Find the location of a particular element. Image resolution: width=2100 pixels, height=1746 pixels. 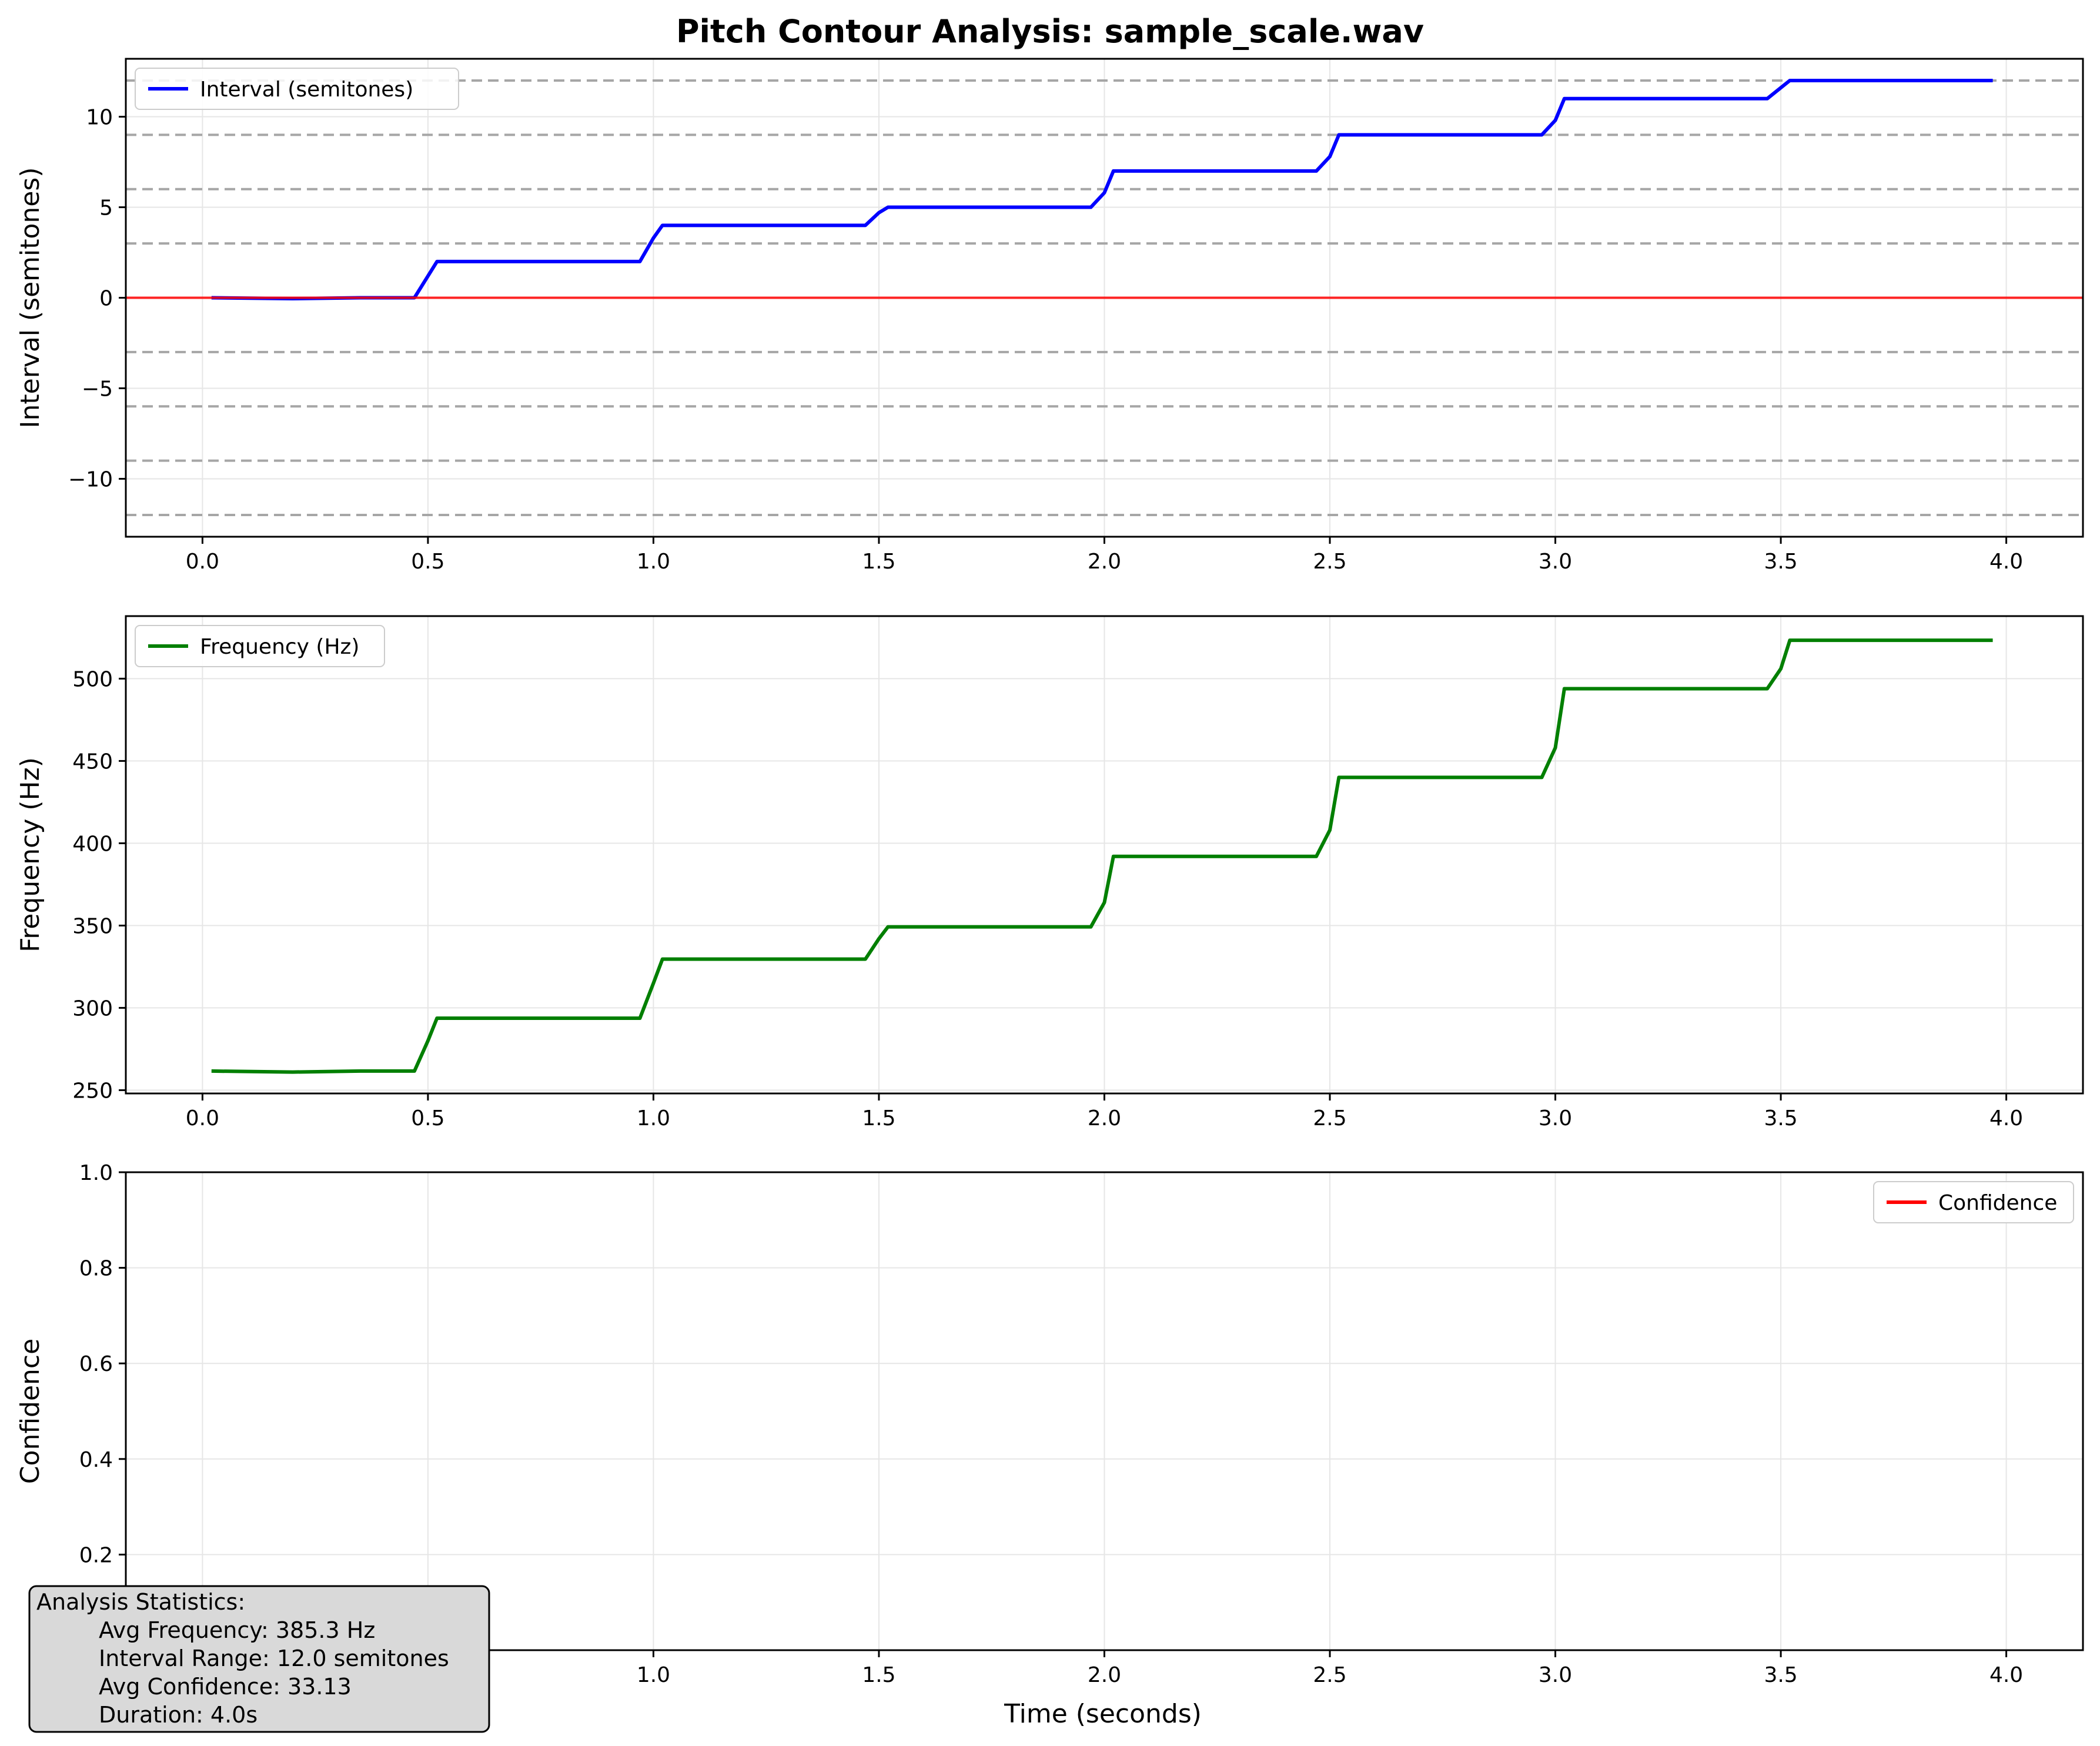

stats-line-interval-range: Interval Range: 12.0 semitones is located at coordinates (274, 1658).